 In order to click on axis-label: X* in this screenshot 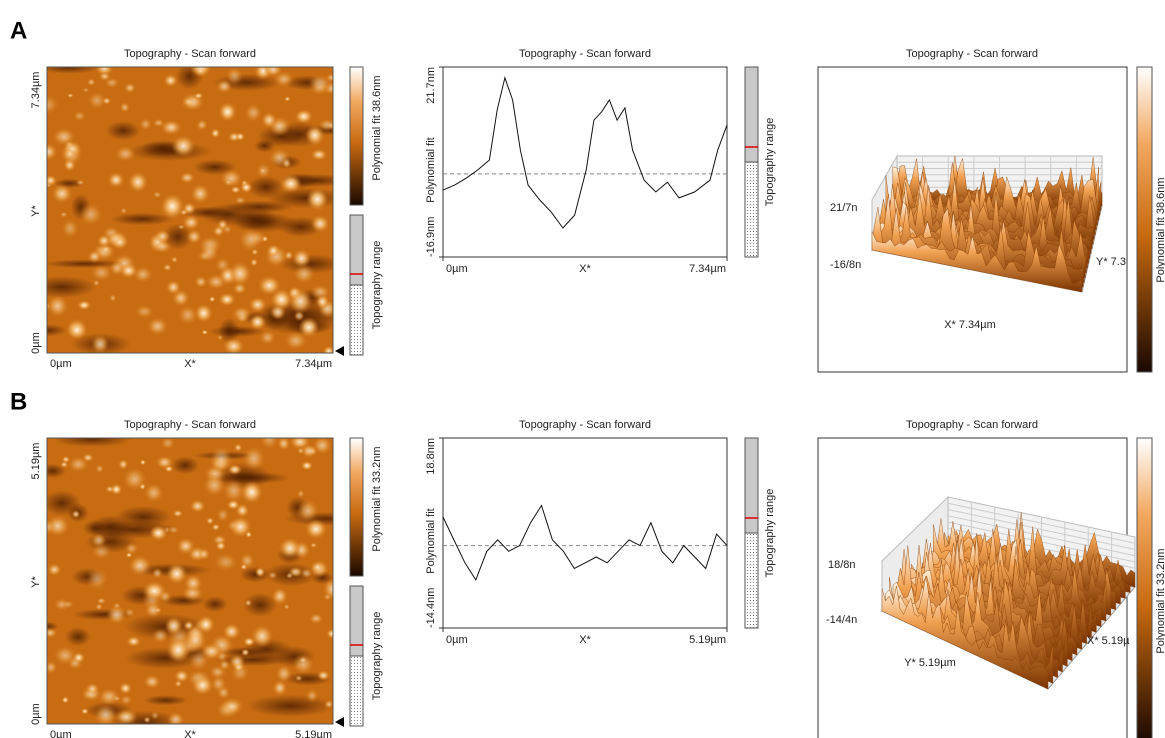, I will do `click(190, 733)`.